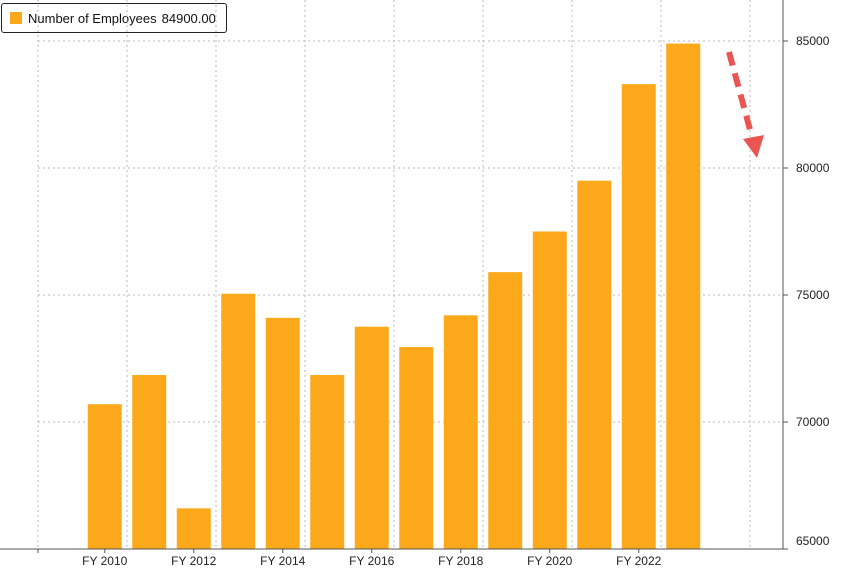 Image resolution: width=848 pixels, height=569 pixels. What do you see at coordinates (813, 422) in the screenshot?
I see `y-tick-label: 70000` at bounding box center [813, 422].